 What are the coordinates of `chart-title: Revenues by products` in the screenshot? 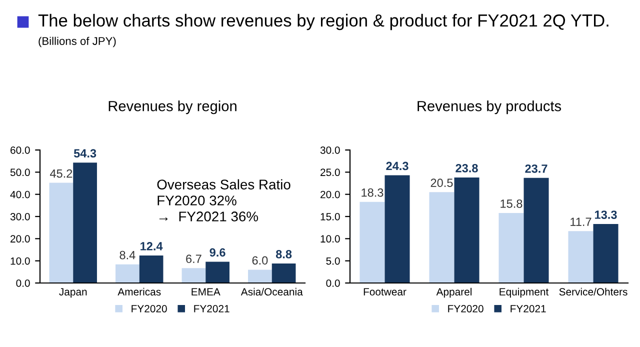 It's located at (490, 107).